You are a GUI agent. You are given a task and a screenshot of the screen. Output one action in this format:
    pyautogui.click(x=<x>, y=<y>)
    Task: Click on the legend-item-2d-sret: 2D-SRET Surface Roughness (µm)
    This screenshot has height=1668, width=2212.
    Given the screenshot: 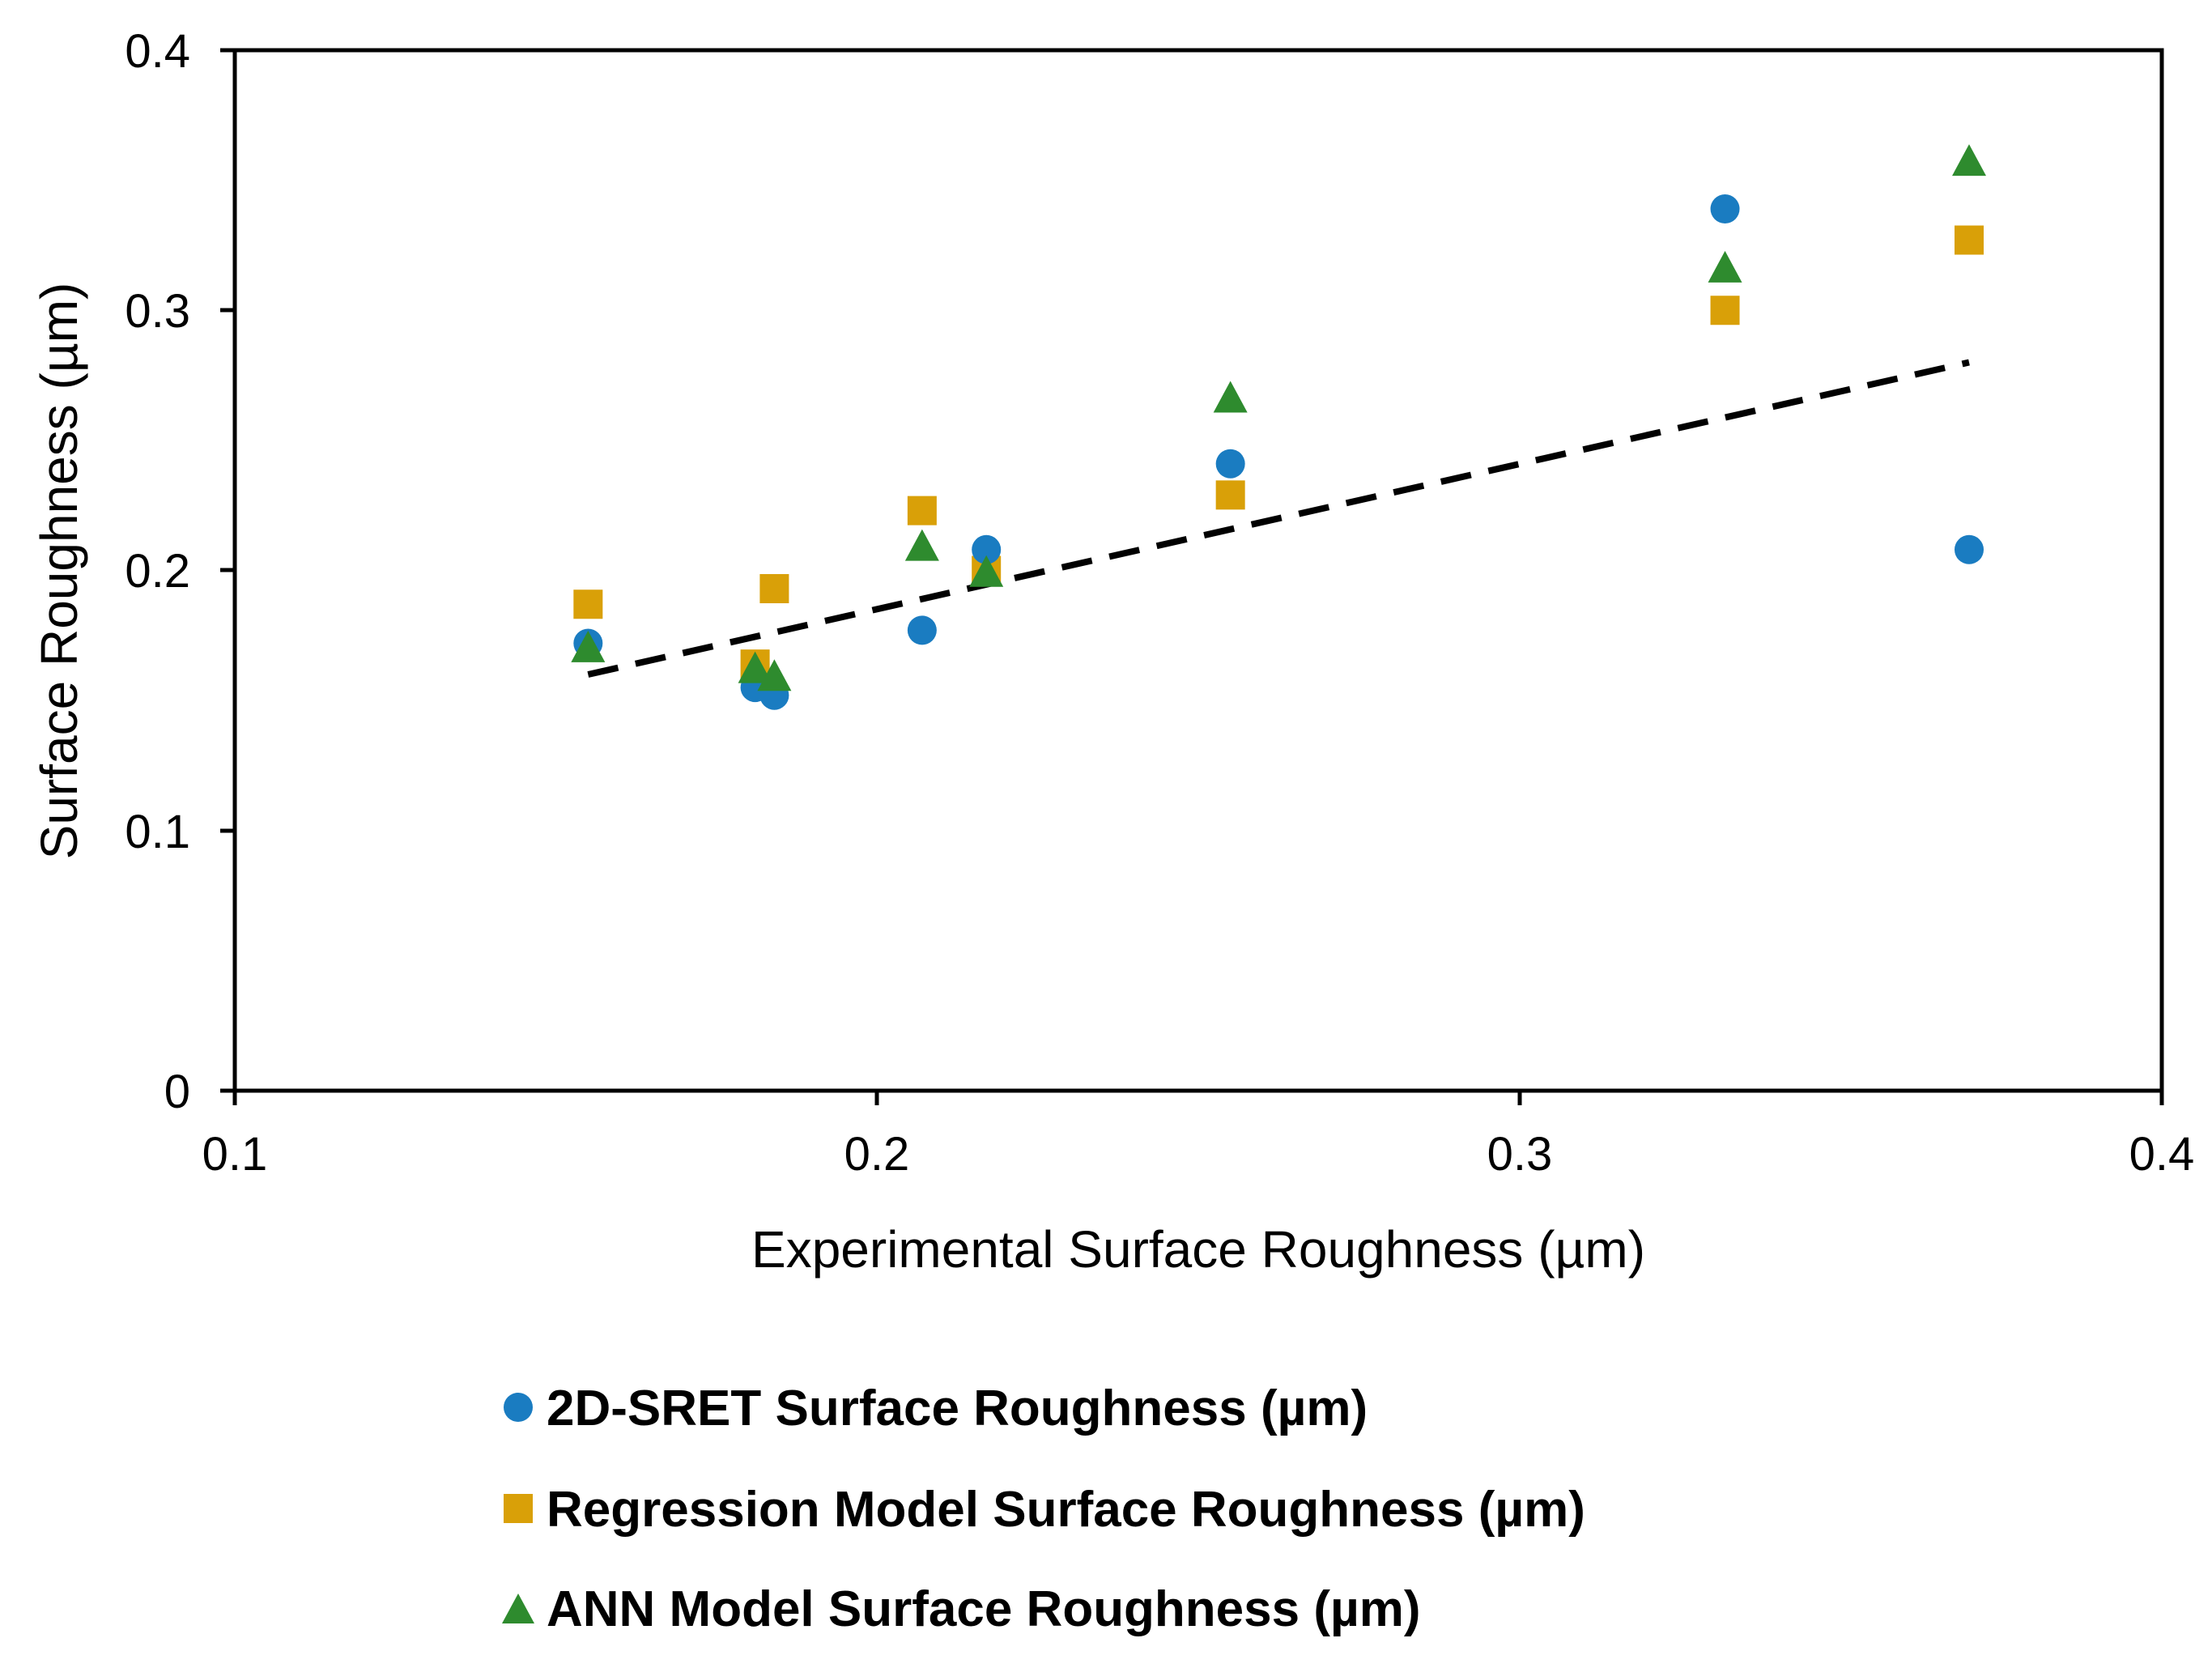 What is the action you would take?
    pyautogui.click(x=936, y=1409)
    